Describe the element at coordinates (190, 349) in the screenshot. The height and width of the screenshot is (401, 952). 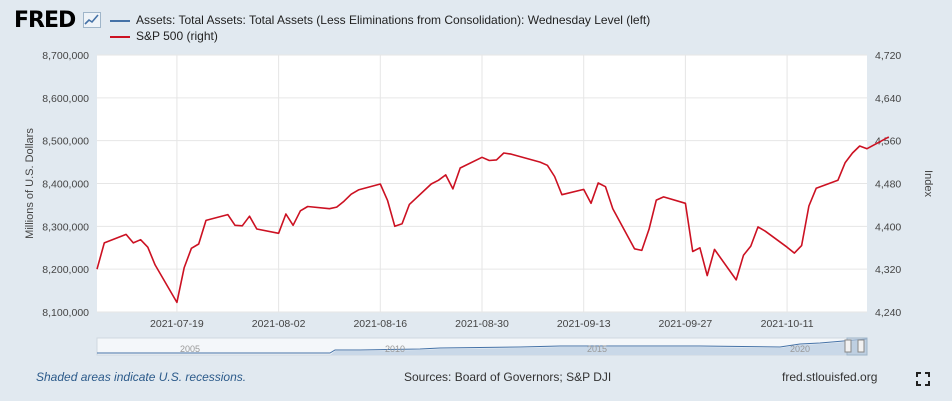
I see `navigator-year-label: 2005` at that location.